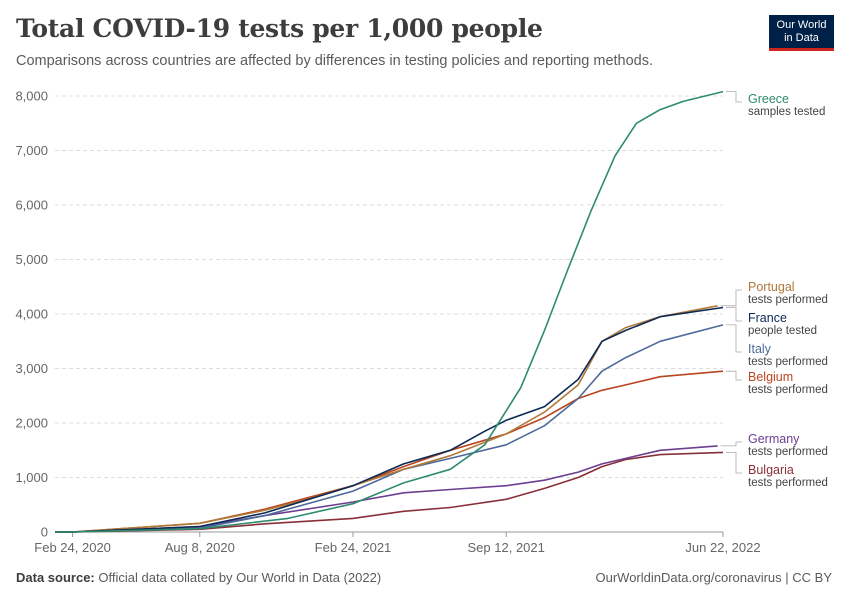 This screenshot has height=600, width=850. I want to click on legend-note-italy: tests performed, so click(788, 362).